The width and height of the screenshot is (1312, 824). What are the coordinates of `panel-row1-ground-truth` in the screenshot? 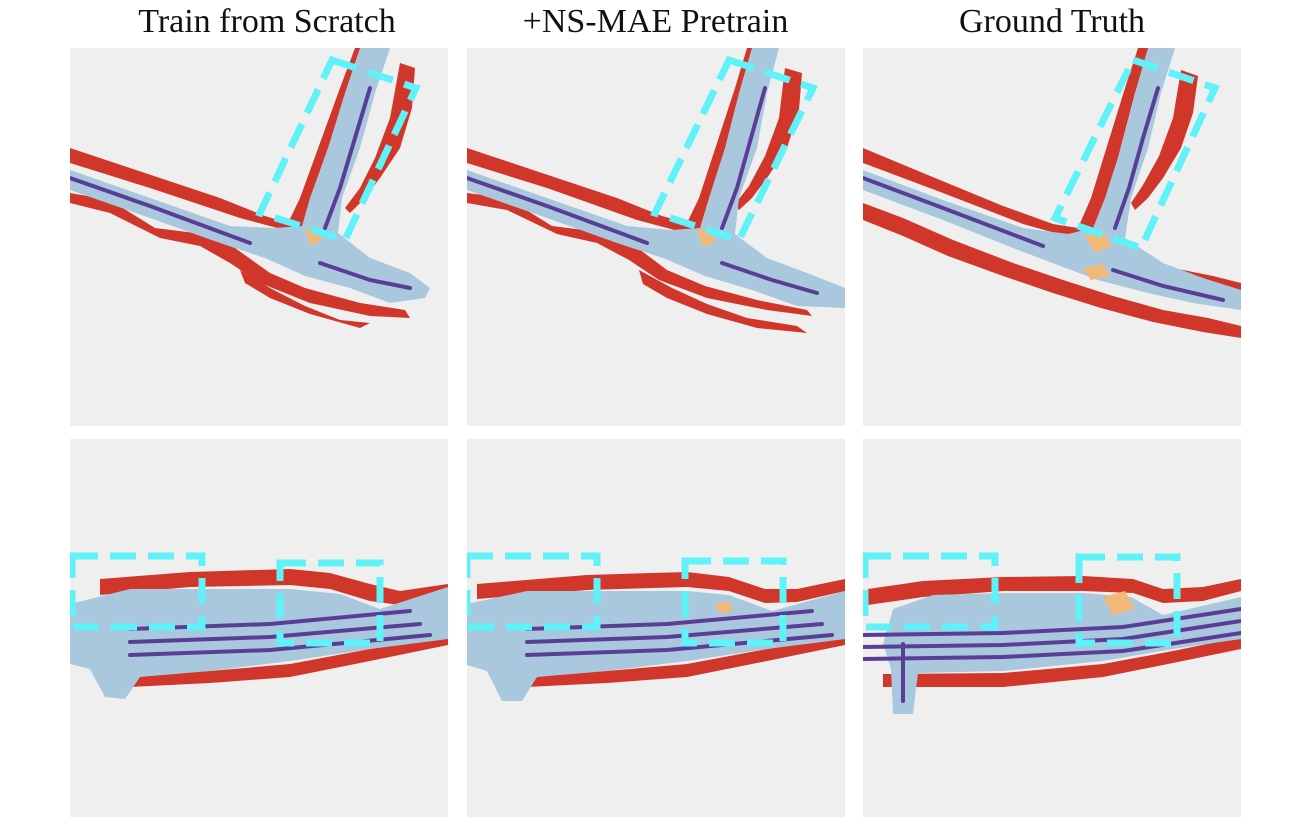 It's located at (1052, 237).